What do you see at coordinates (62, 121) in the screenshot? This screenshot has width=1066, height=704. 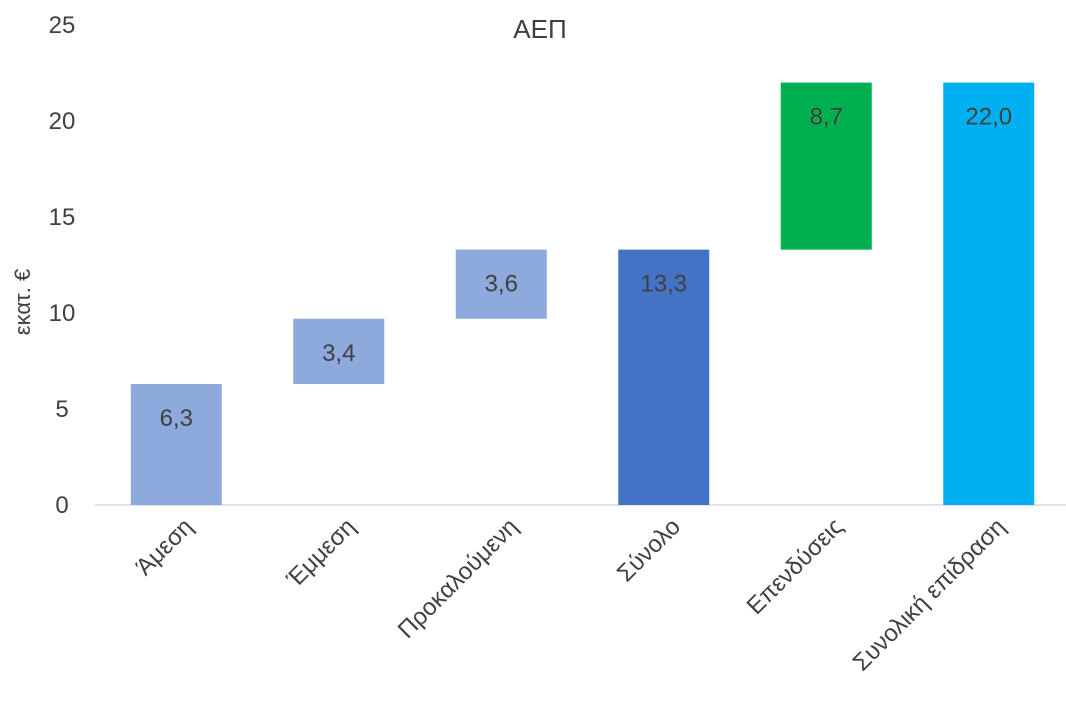 I see `y-tick-label: 20` at bounding box center [62, 121].